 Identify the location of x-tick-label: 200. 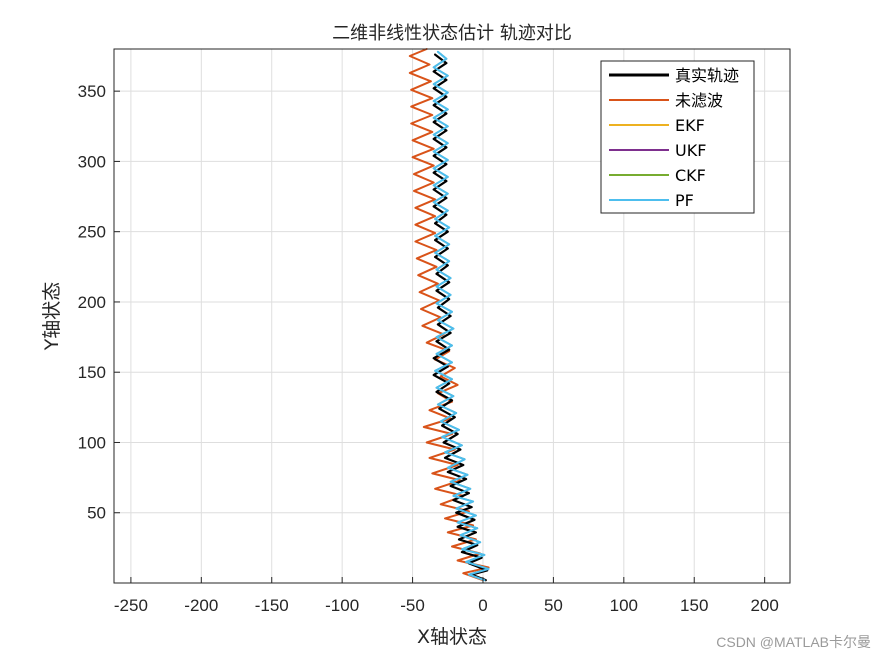
(764, 605).